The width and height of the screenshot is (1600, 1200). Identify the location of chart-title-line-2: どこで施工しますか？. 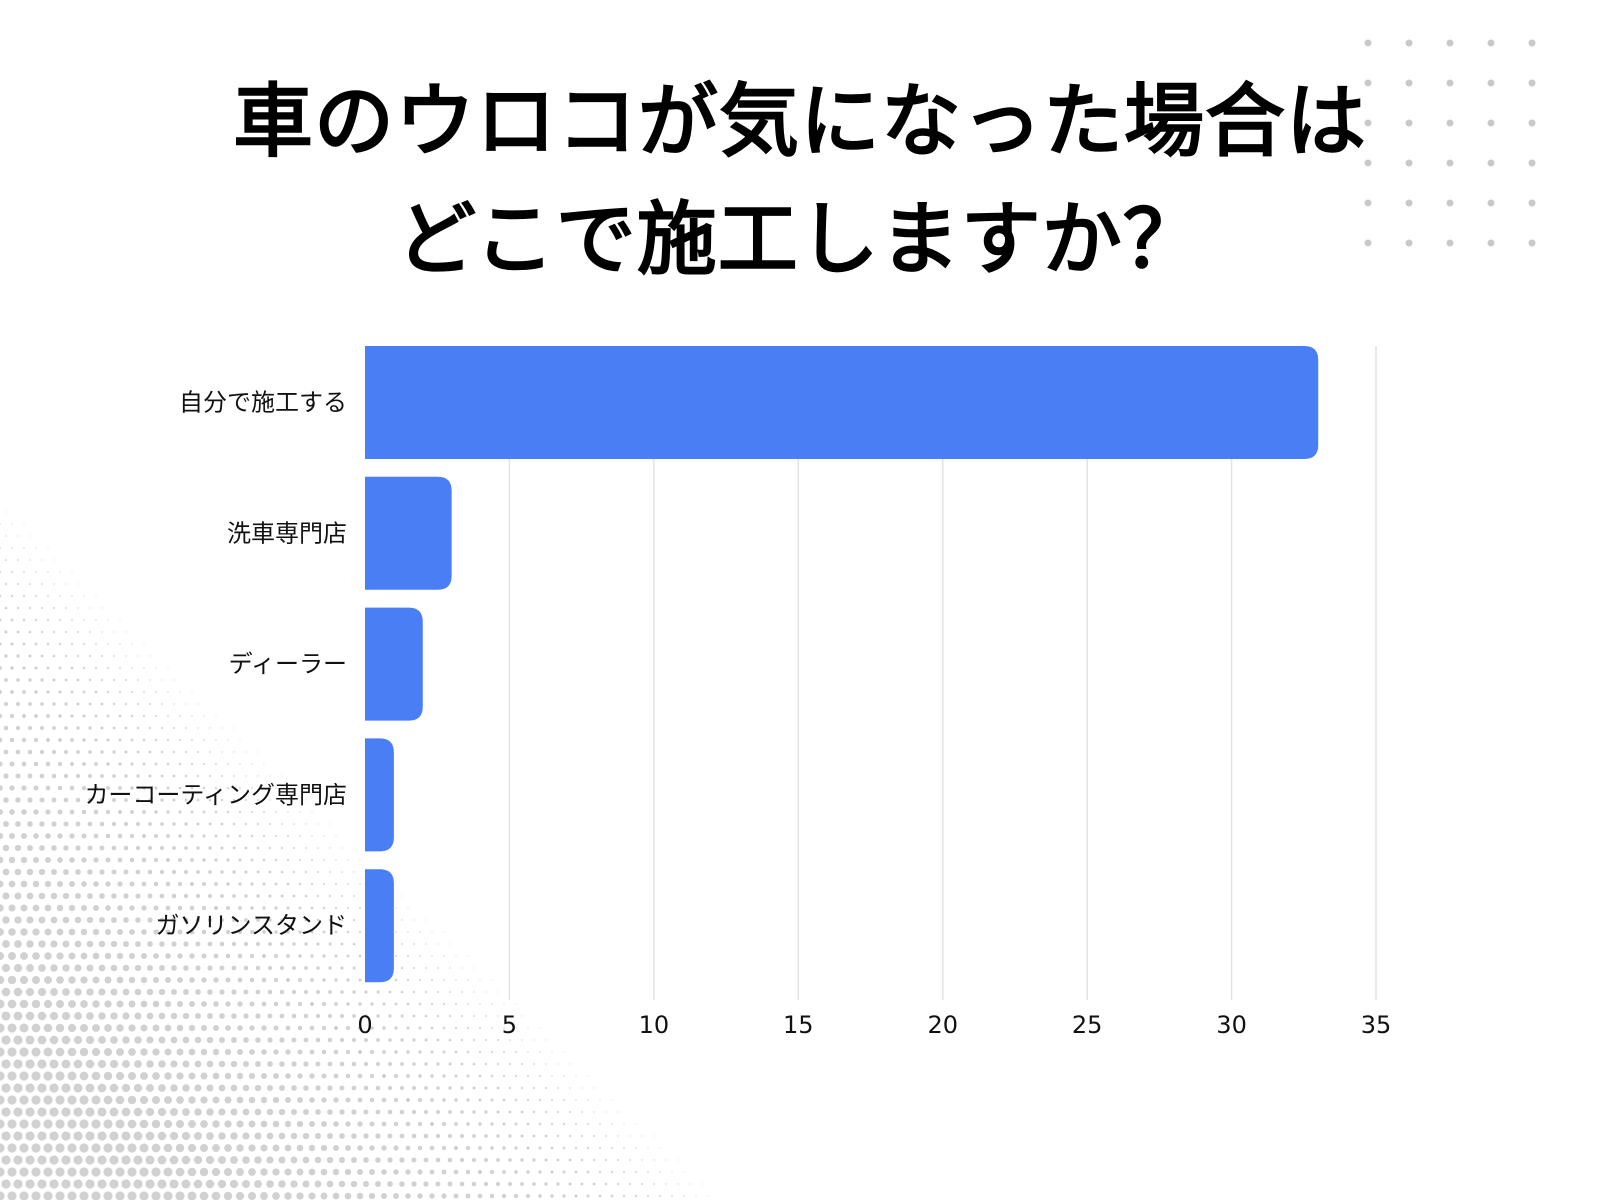
(800, 239).